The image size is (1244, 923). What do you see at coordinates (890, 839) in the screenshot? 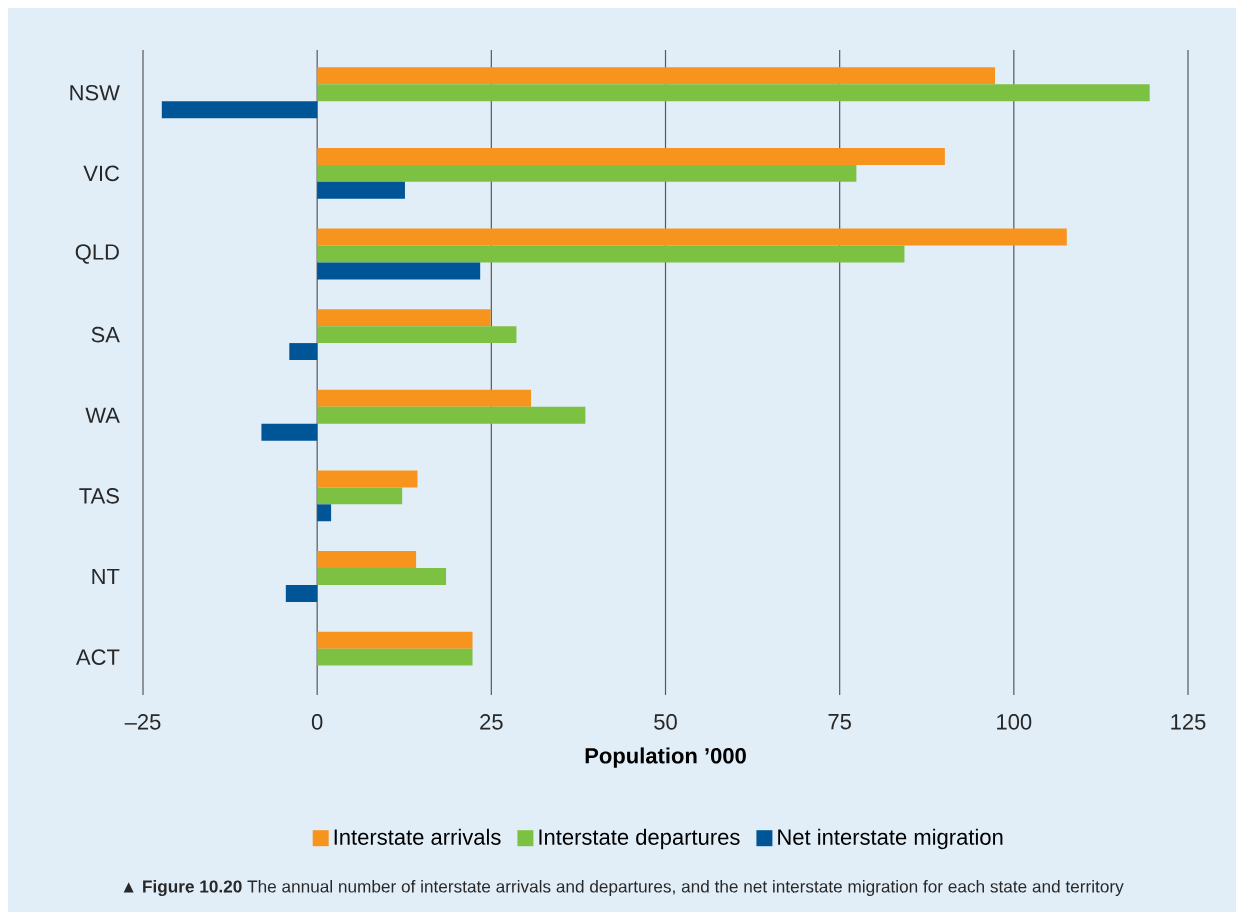
I see `legend-label: Net interstate migration` at bounding box center [890, 839].